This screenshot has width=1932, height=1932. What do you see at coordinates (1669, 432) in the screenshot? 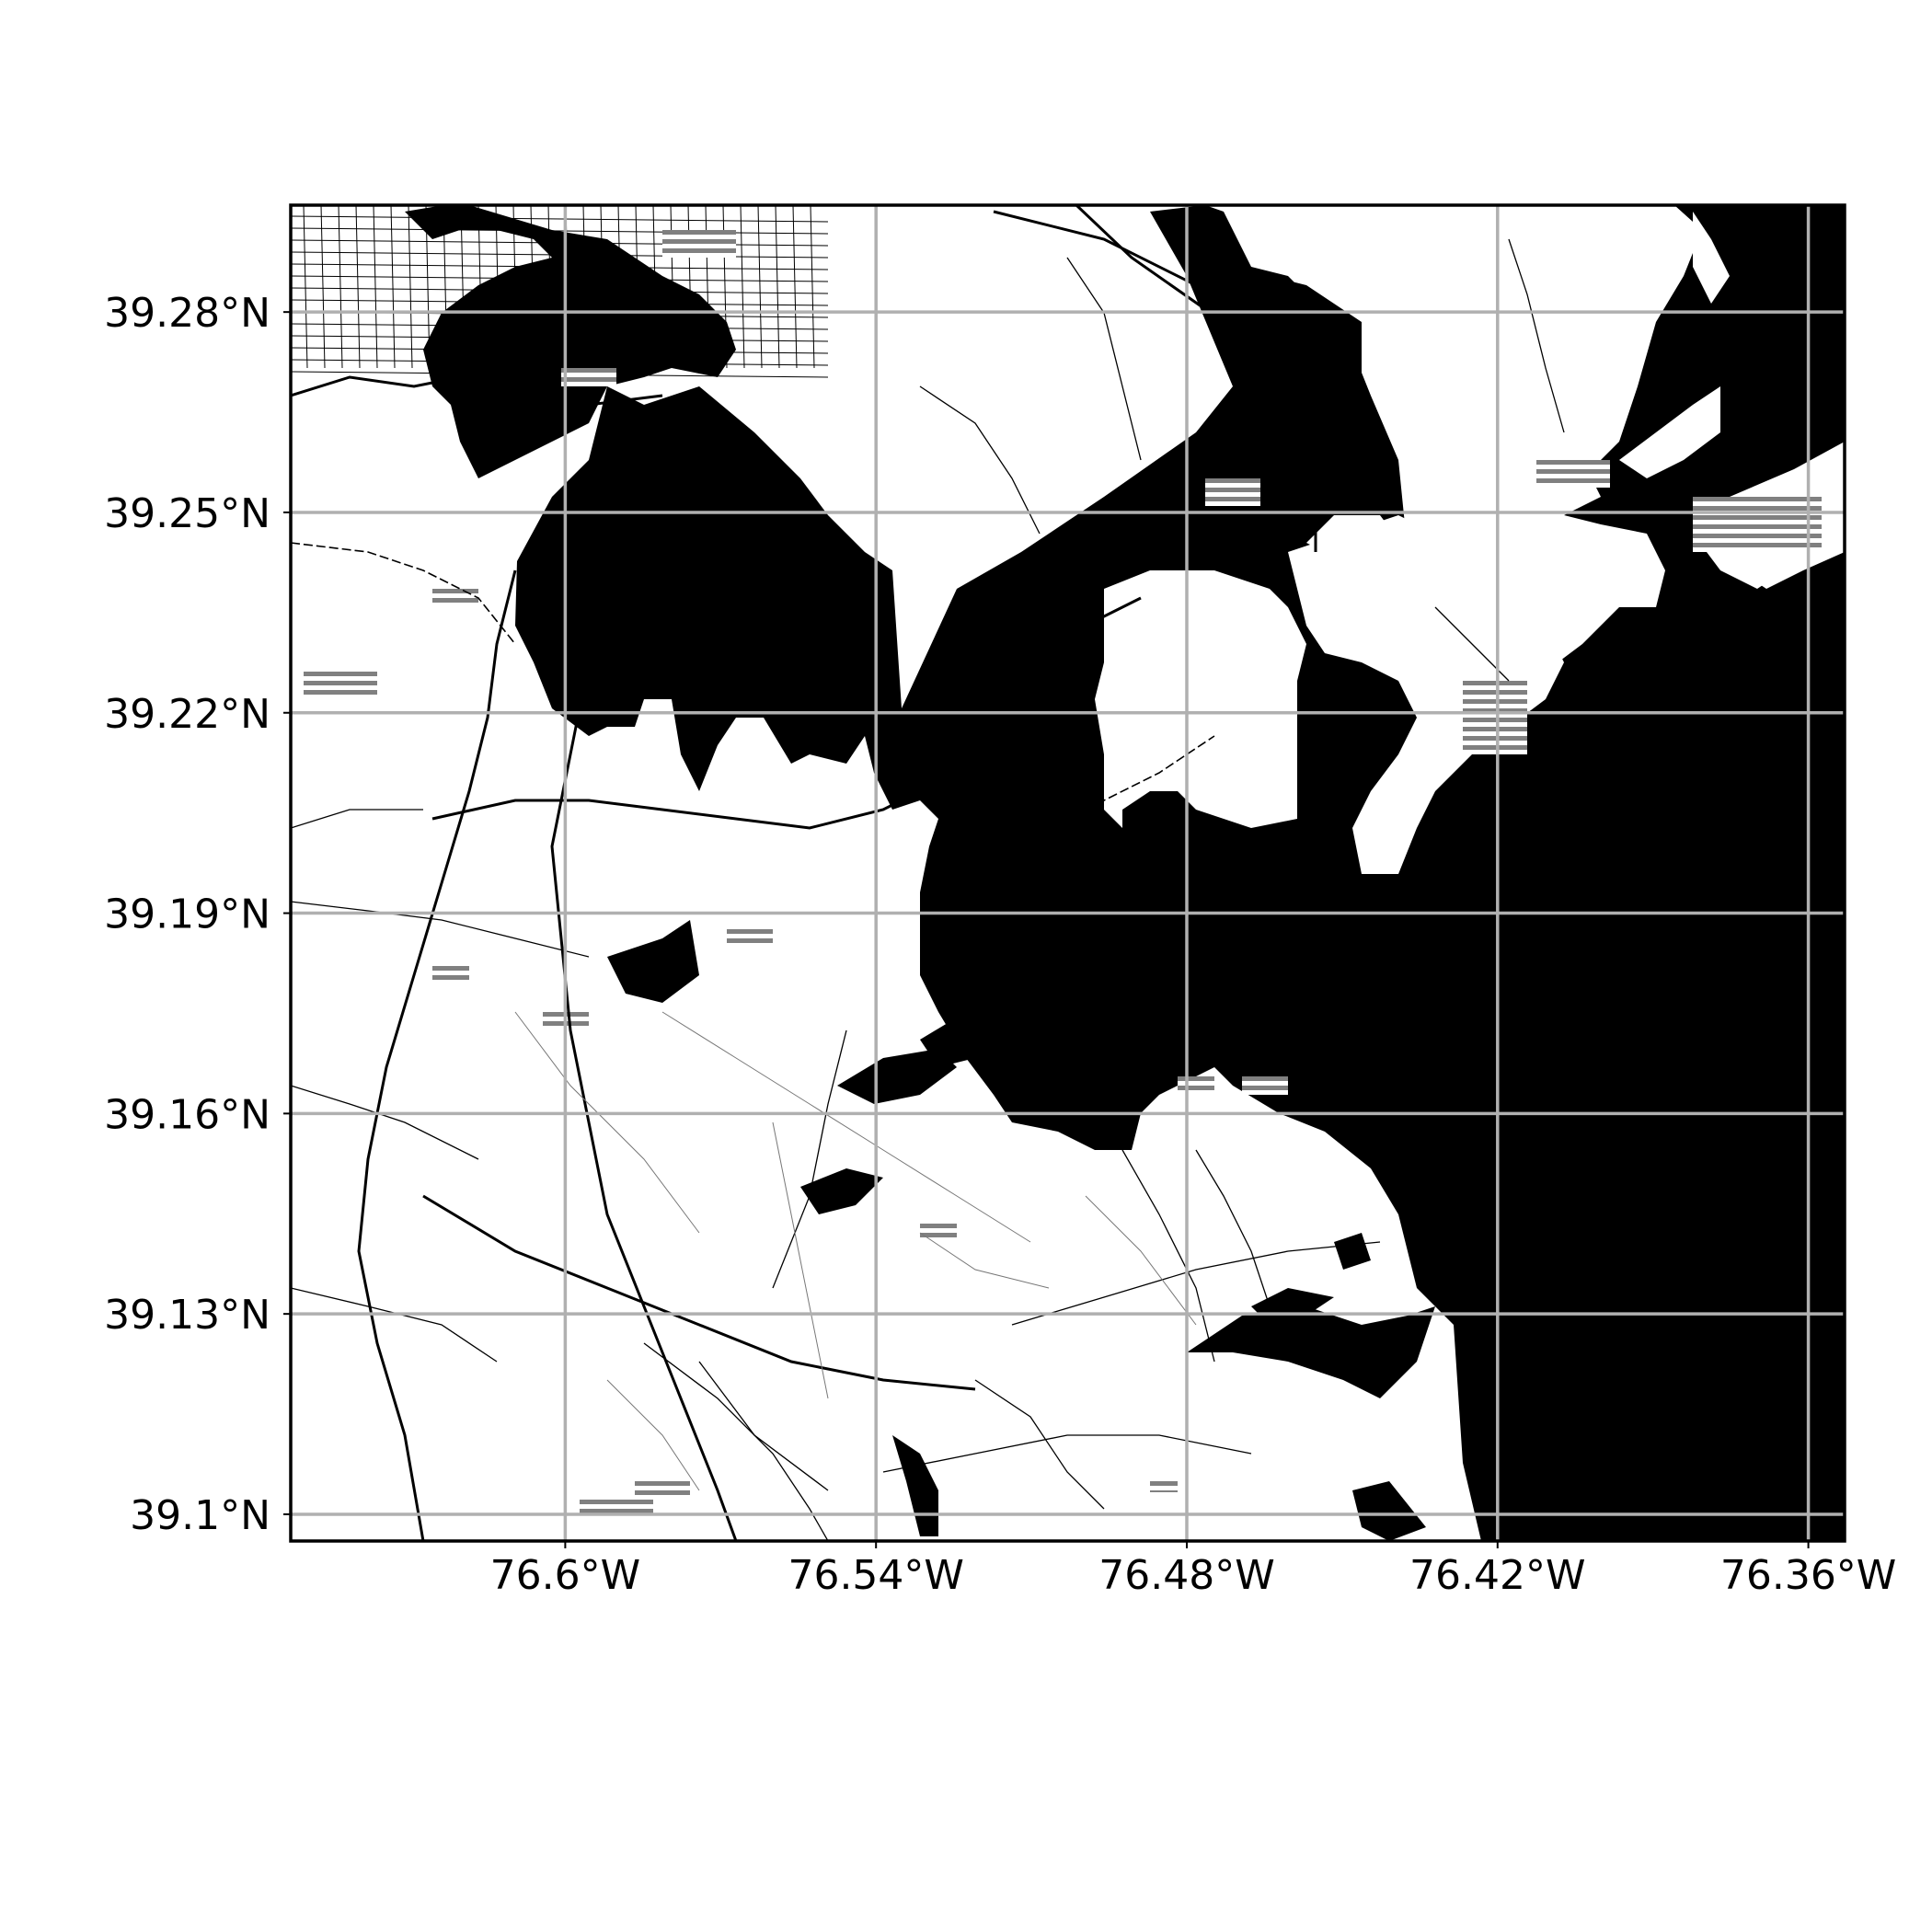
I see `hart-miller-area` at bounding box center [1669, 432].